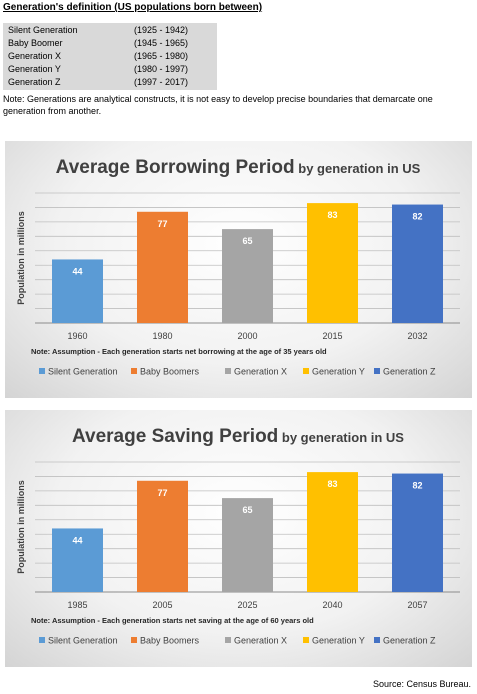 The width and height of the screenshot is (477, 694). I want to click on generation-range: (1980 - 1997), so click(161, 69).